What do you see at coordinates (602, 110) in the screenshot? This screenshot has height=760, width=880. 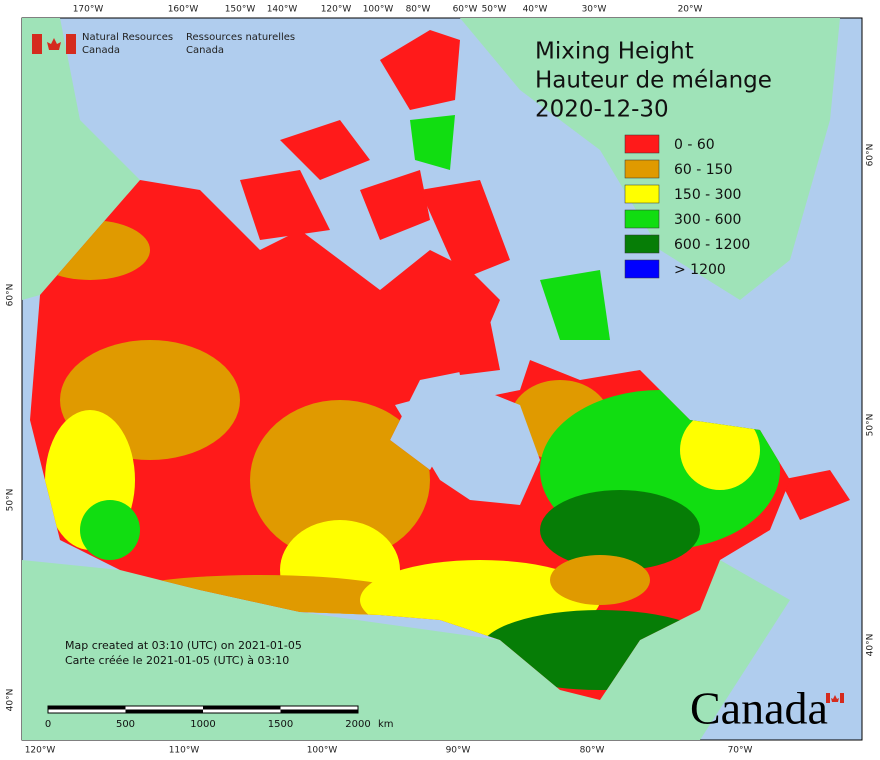 I see `map-title: 2020-12-30` at bounding box center [602, 110].